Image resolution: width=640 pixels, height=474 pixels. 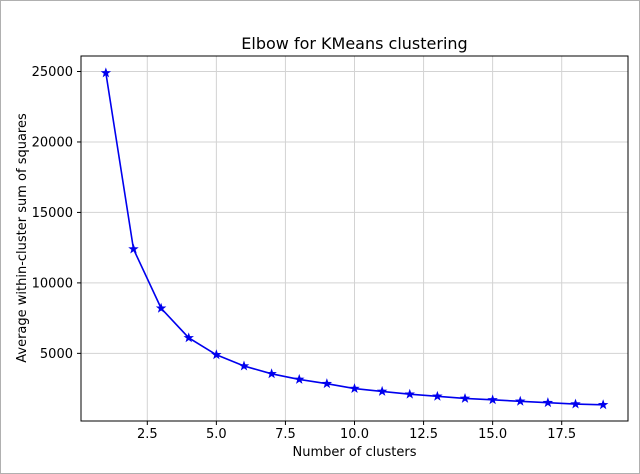 What do you see at coordinates (492, 434) in the screenshot?
I see `x-tick-label: 15.0` at bounding box center [492, 434].